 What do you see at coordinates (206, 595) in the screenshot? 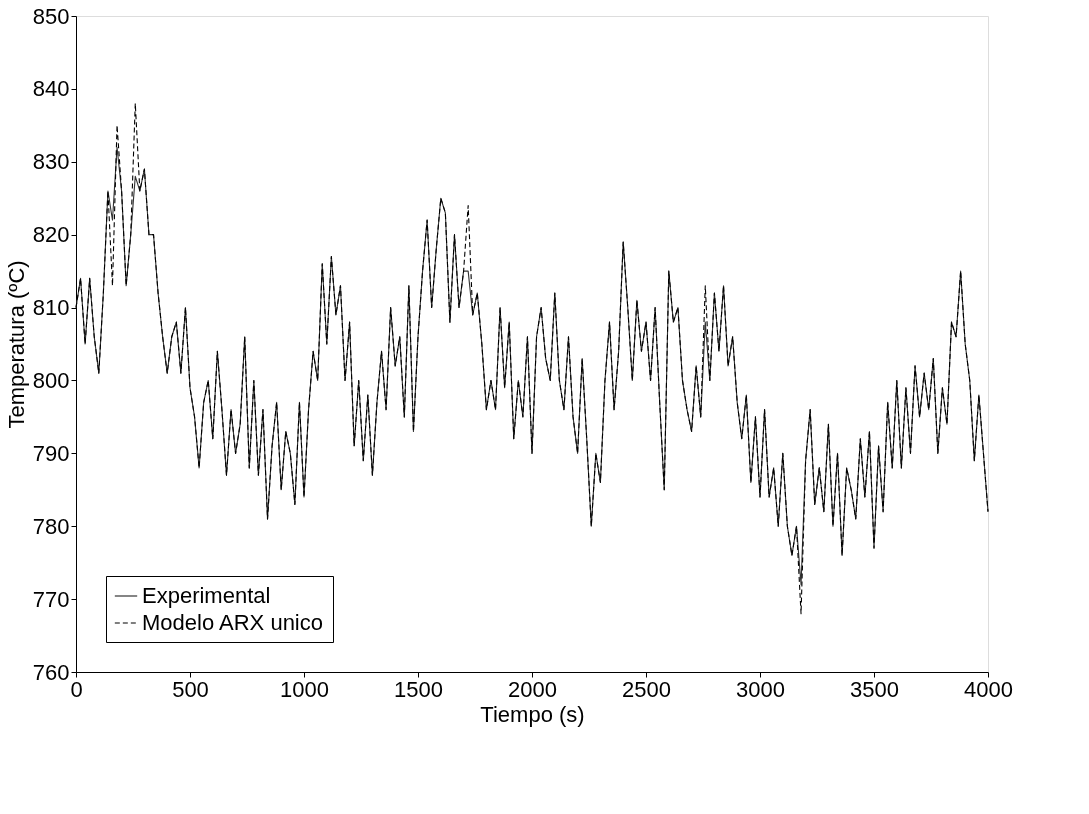
I see `legend-label: Experimental` at bounding box center [206, 595].